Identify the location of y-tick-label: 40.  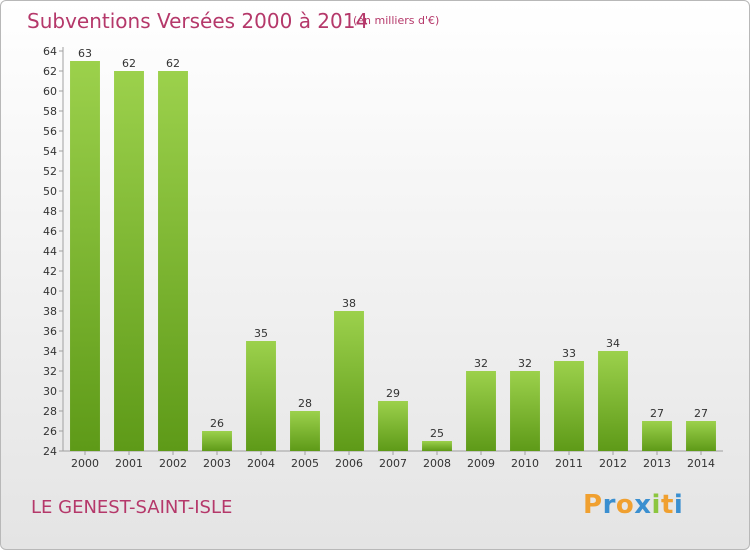
(50, 291).